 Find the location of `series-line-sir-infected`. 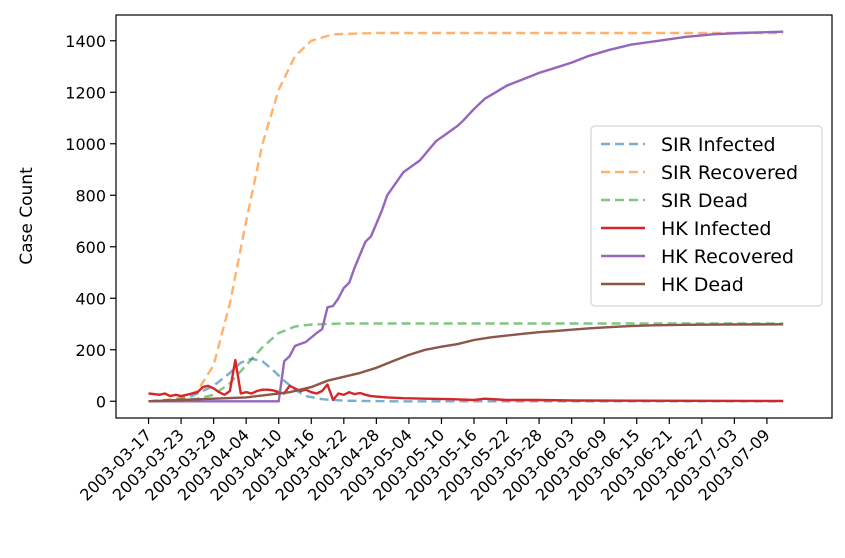

series-line-sir-infected is located at coordinates (466, 380).